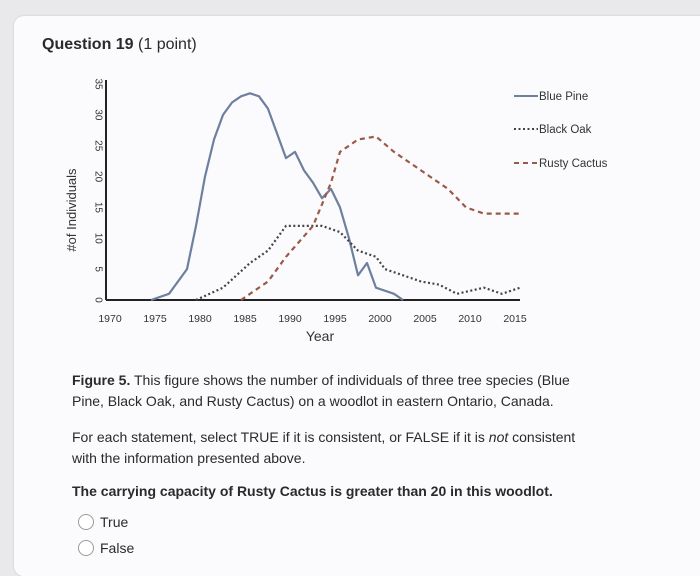 The height and width of the screenshot is (576, 700). What do you see at coordinates (200, 319) in the screenshot?
I see `x-tick-label: 1980` at bounding box center [200, 319].